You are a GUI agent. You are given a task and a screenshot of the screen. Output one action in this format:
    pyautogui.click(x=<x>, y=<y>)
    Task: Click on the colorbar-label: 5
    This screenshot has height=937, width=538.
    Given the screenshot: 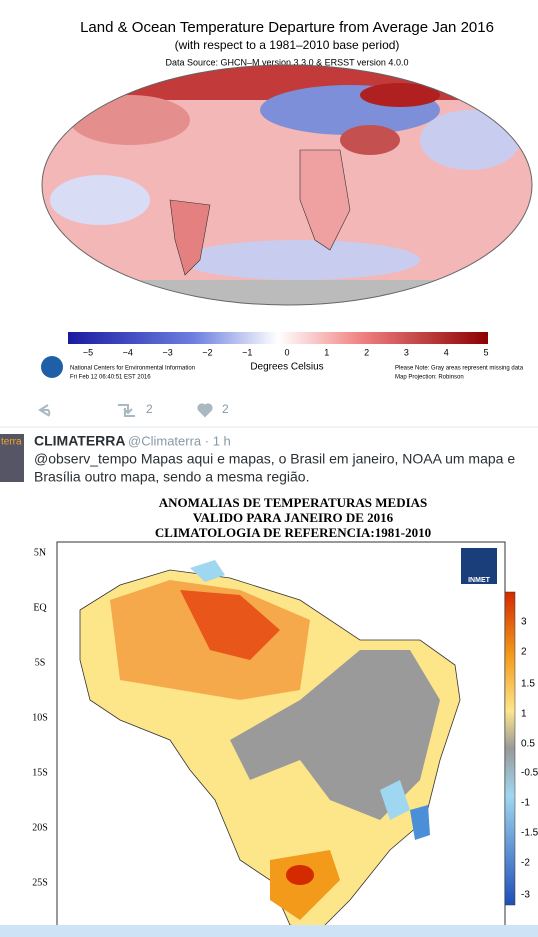 What is the action you would take?
    pyautogui.click(x=485, y=352)
    